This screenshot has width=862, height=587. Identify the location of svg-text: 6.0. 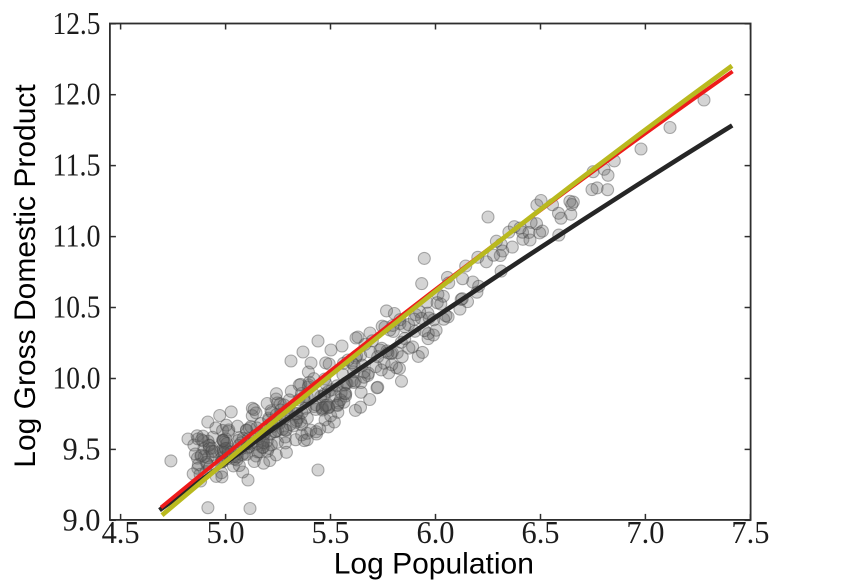
(436, 532).